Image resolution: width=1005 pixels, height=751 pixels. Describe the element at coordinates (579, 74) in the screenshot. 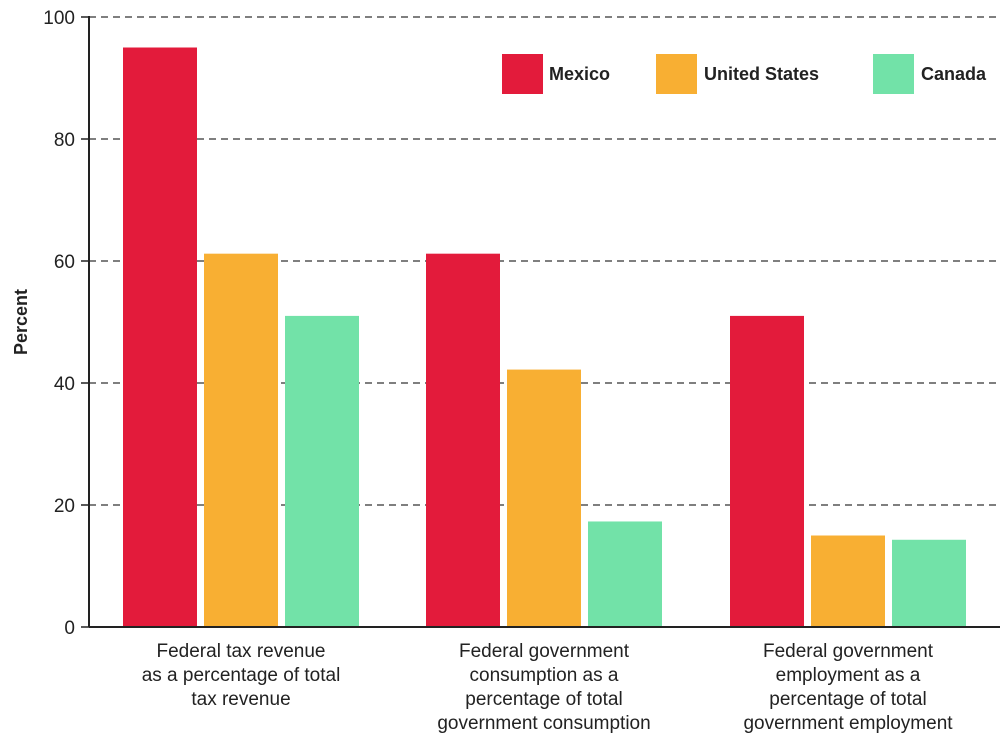

I see `legend-label: Mexico` at that location.